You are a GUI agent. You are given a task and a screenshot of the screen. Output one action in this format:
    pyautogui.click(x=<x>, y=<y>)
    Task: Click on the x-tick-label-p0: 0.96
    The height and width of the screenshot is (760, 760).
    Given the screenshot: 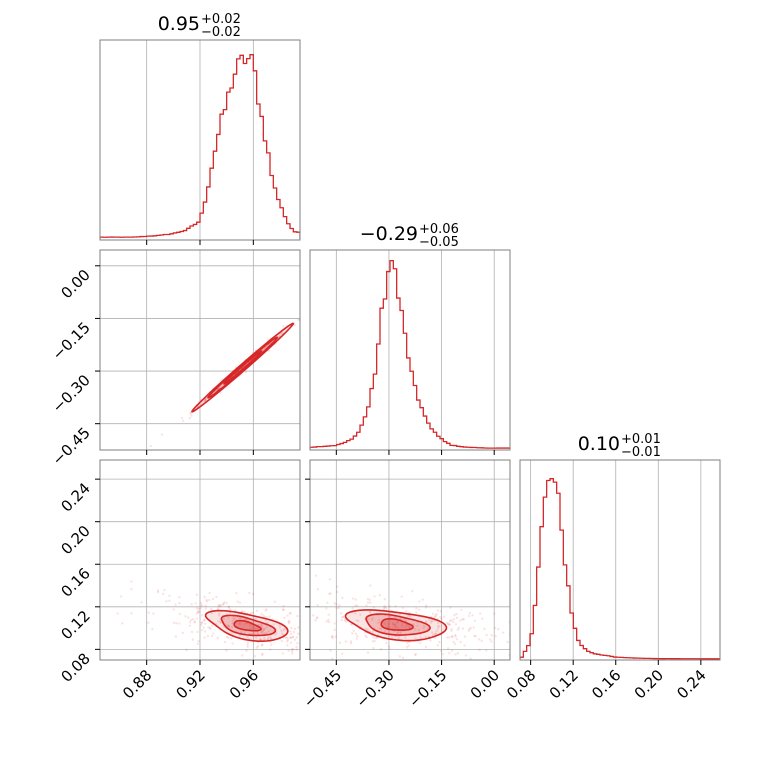 What is the action you would take?
    pyautogui.click(x=244, y=684)
    